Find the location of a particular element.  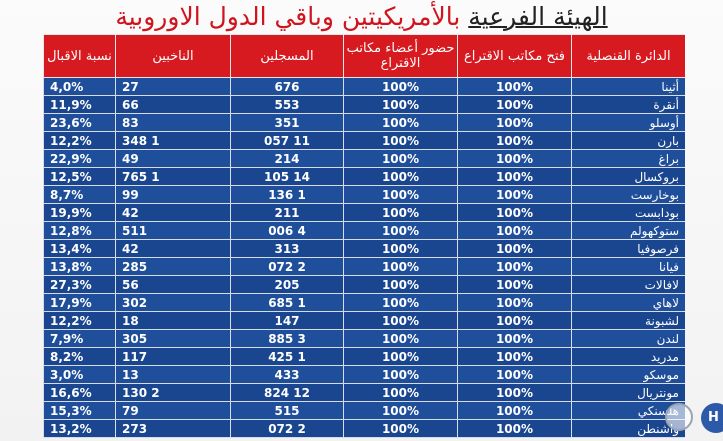

cell-voters: 83 is located at coordinates (173, 122).